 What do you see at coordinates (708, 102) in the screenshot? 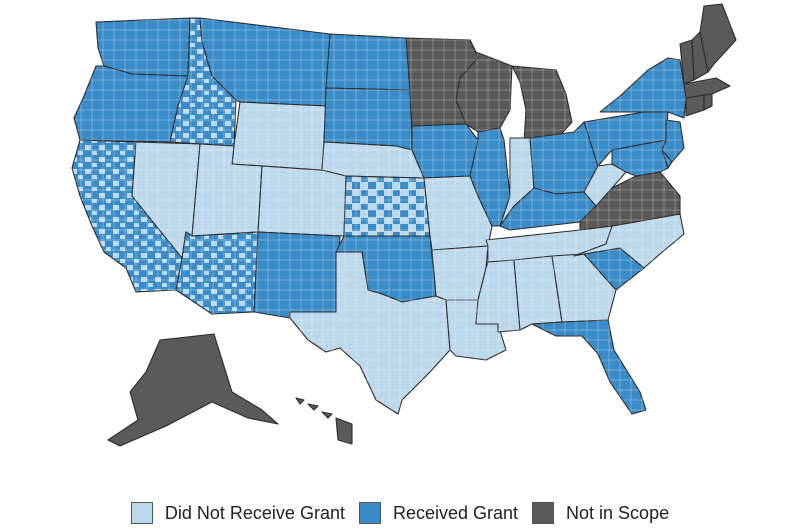
I see `state-ri` at bounding box center [708, 102].